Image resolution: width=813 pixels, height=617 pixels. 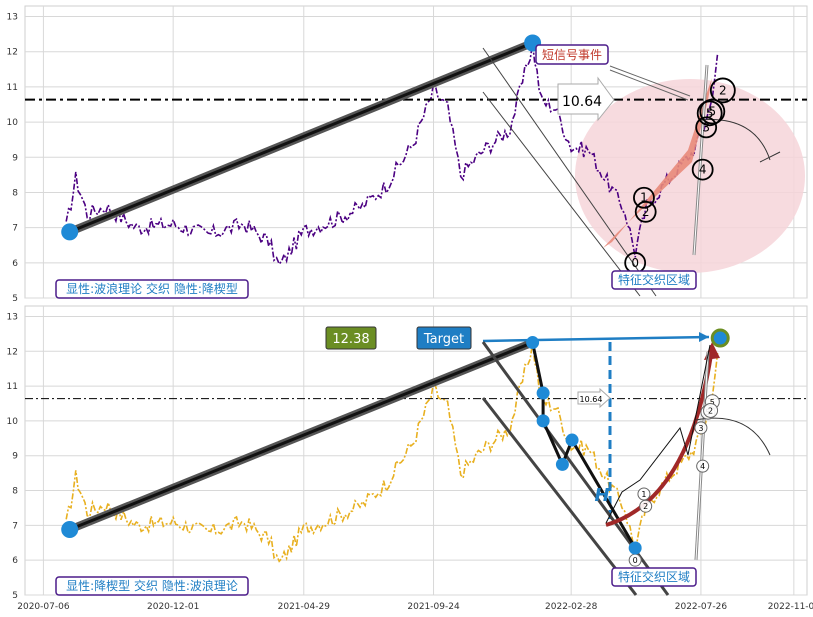 I want to click on h-label: H, so click(x=601, y=495).